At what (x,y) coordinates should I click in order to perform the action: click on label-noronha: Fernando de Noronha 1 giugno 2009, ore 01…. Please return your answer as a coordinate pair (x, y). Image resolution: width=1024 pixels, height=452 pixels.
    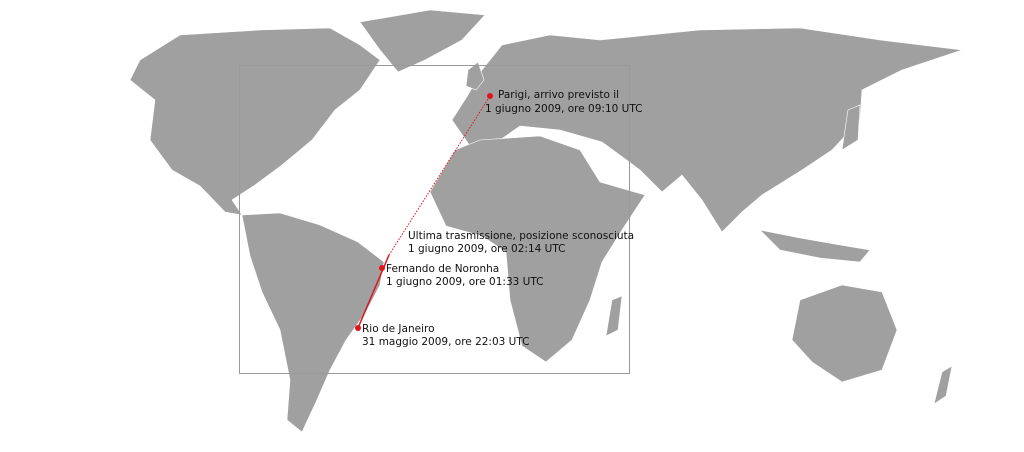
    Looking at the image, I should click on (464, 276).